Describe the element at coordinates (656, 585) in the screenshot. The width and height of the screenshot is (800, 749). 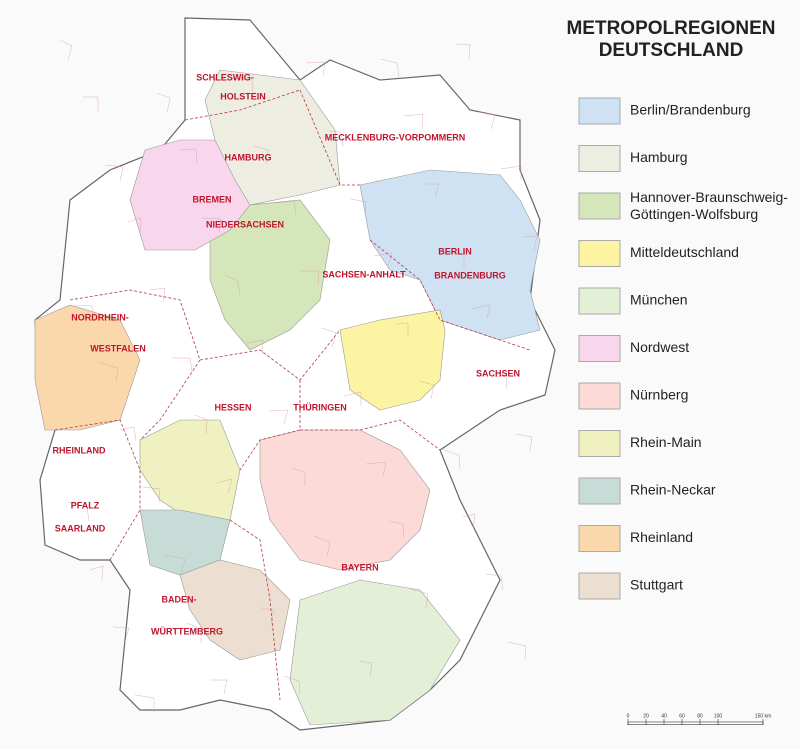
I see `legend-label: Stuttgart` at that location.